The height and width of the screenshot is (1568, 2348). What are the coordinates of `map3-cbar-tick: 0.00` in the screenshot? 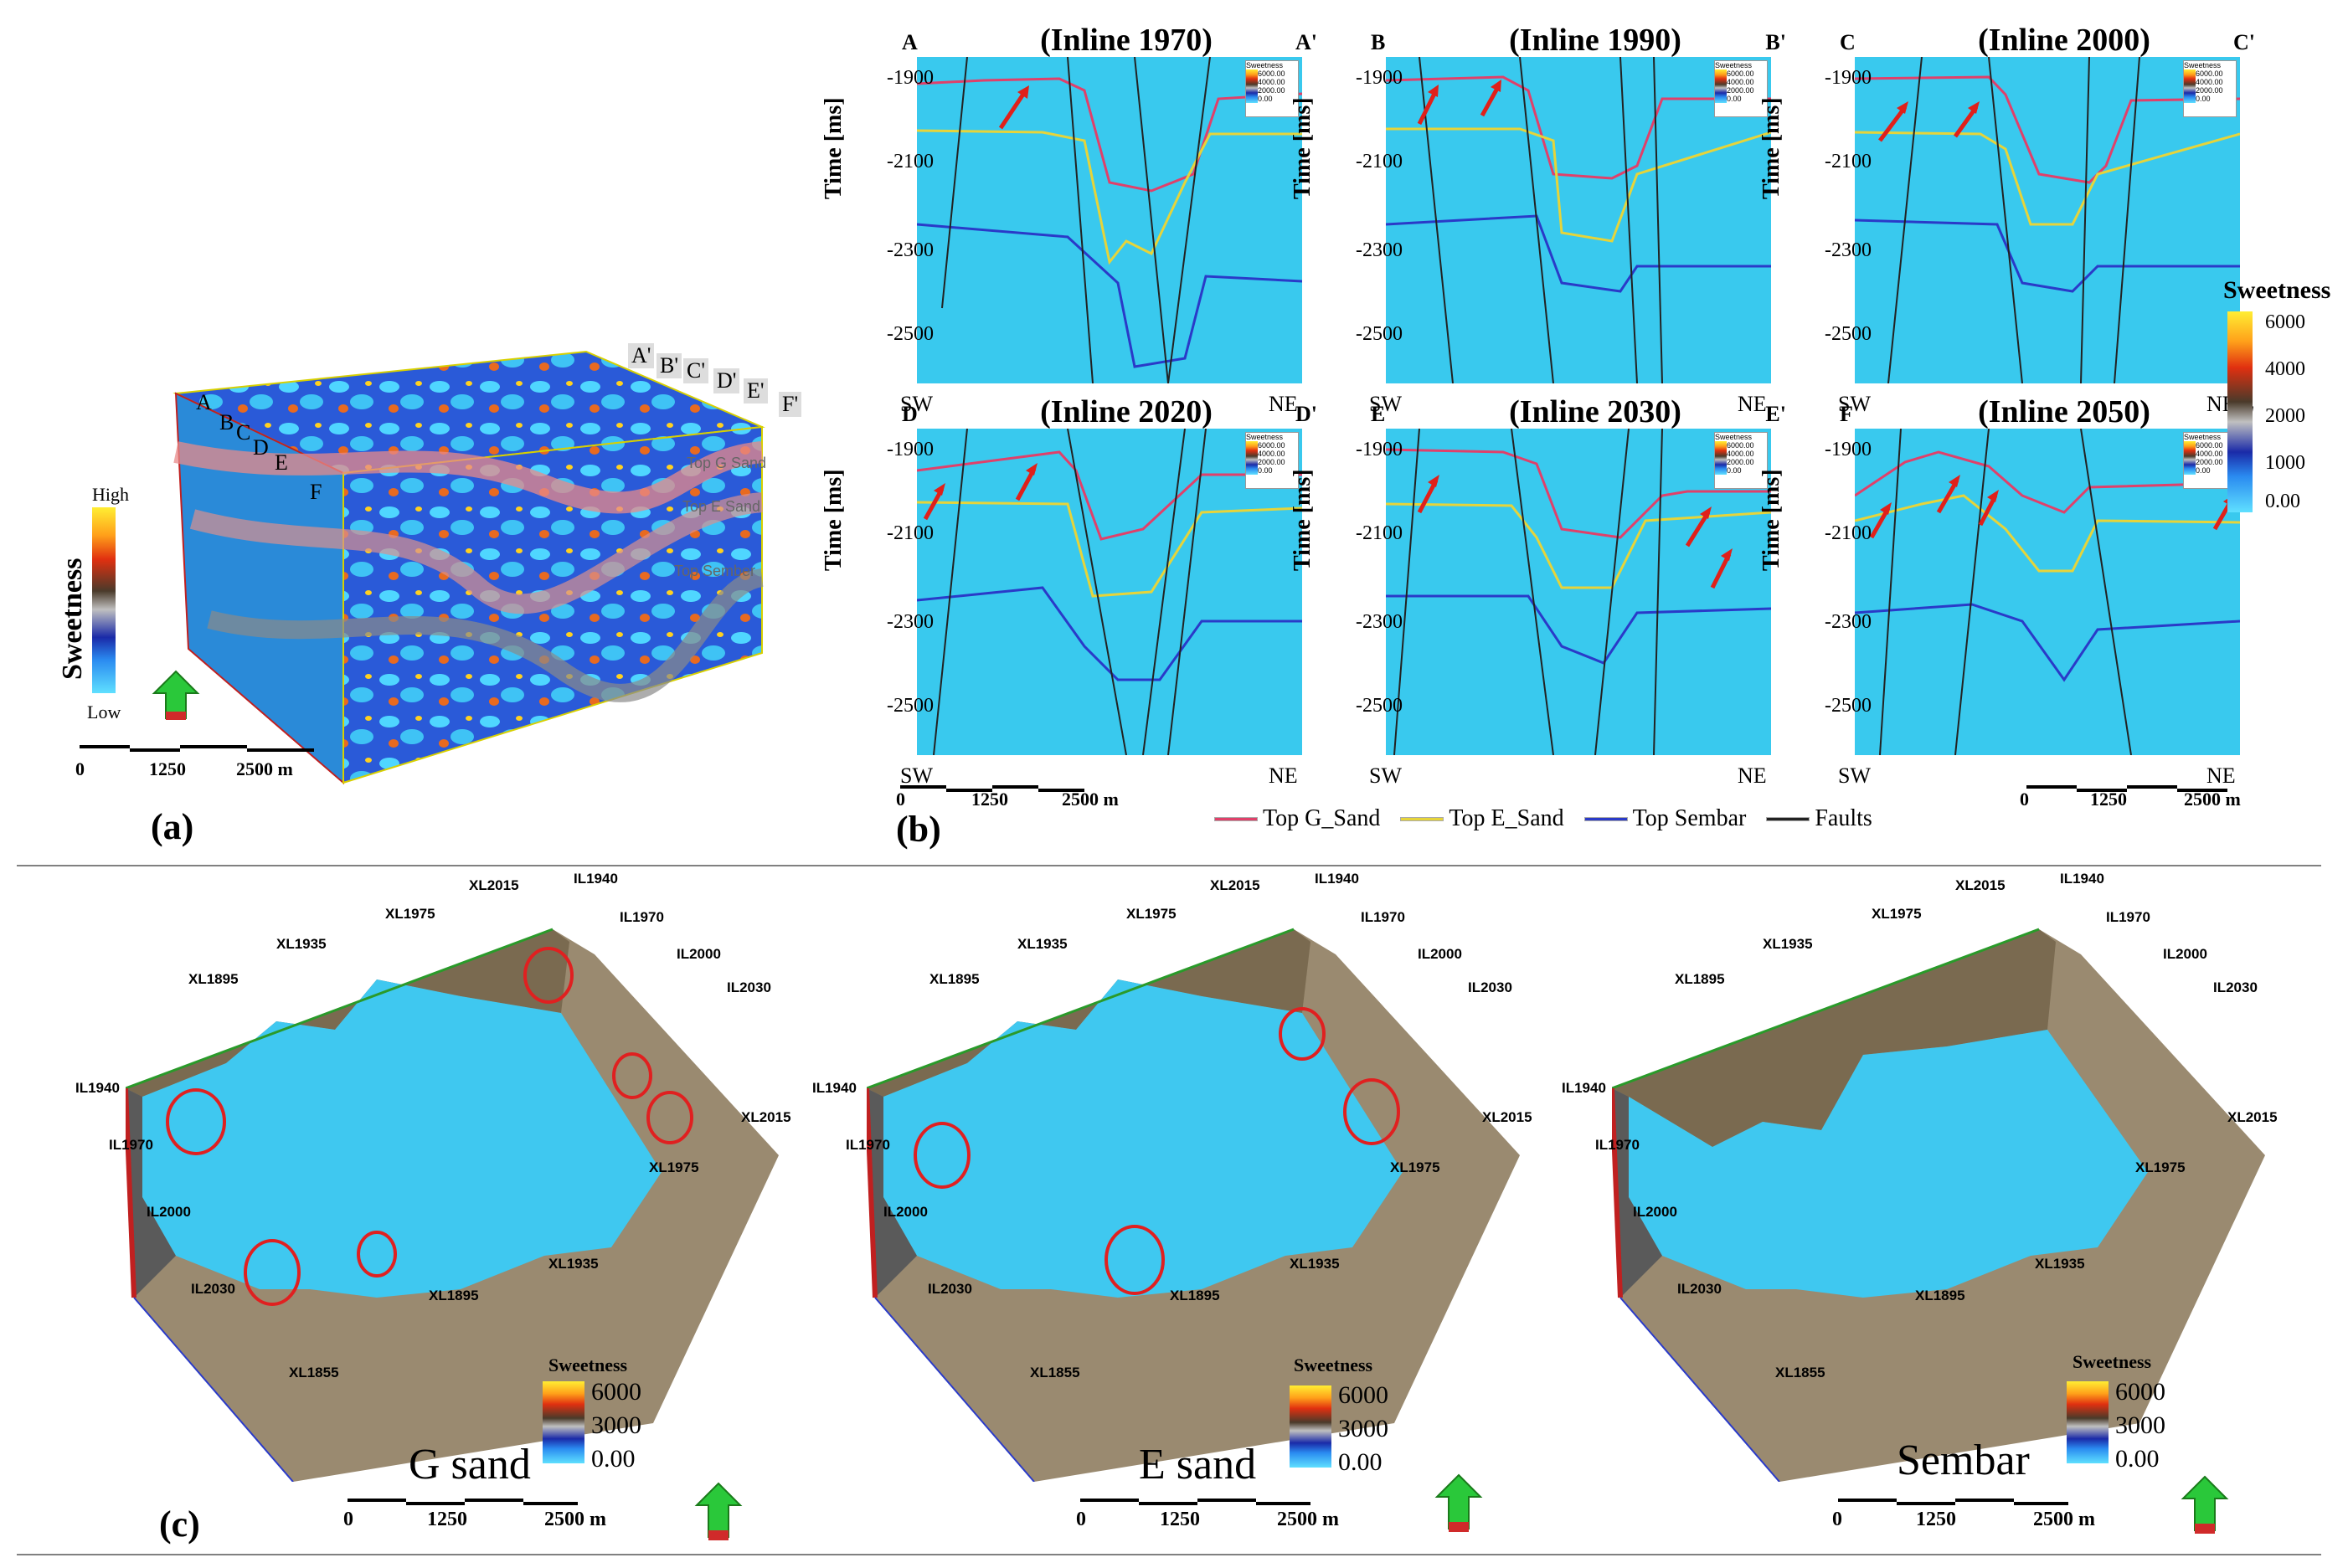 It's located at (2137, 1459).